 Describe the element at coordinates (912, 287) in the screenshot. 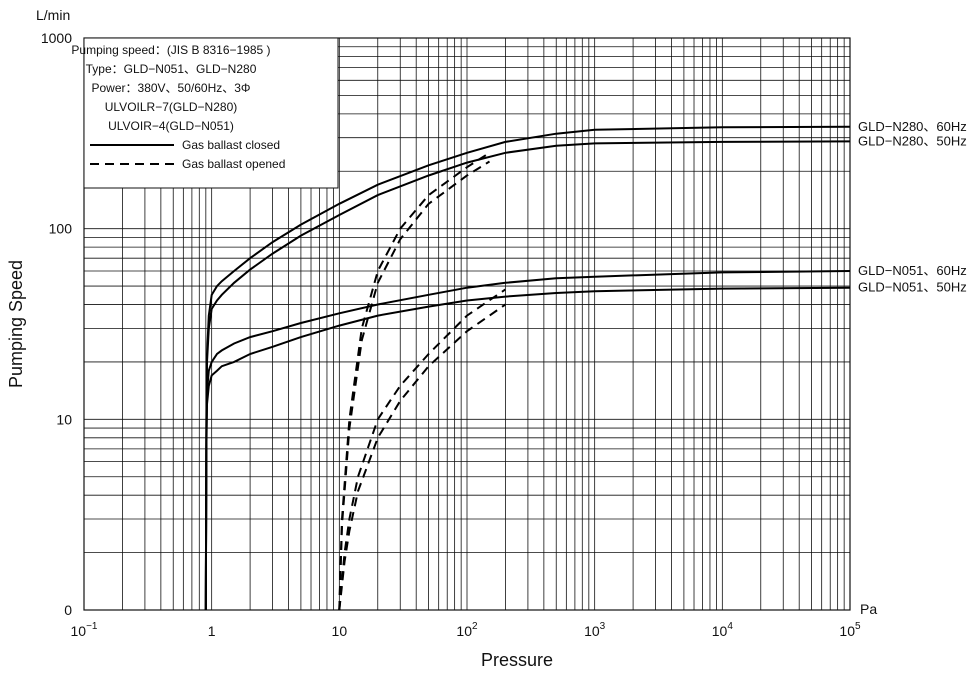

I see `series-label: GLD−N051、50Hz` at that location.